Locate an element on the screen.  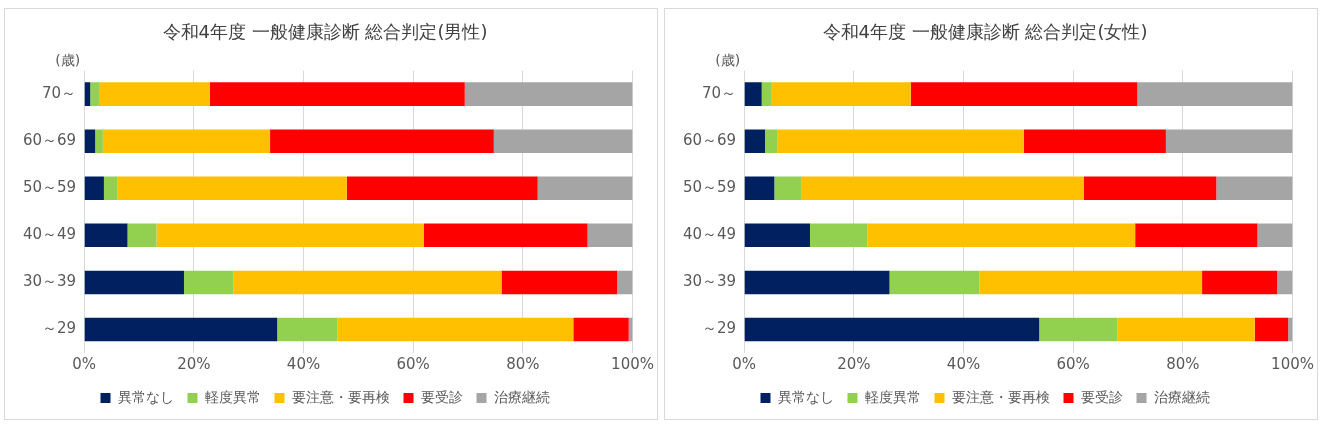
chart-title: 令和4年度 一般健康診断 総合判定(女性) is located at coordinates (985, 32).